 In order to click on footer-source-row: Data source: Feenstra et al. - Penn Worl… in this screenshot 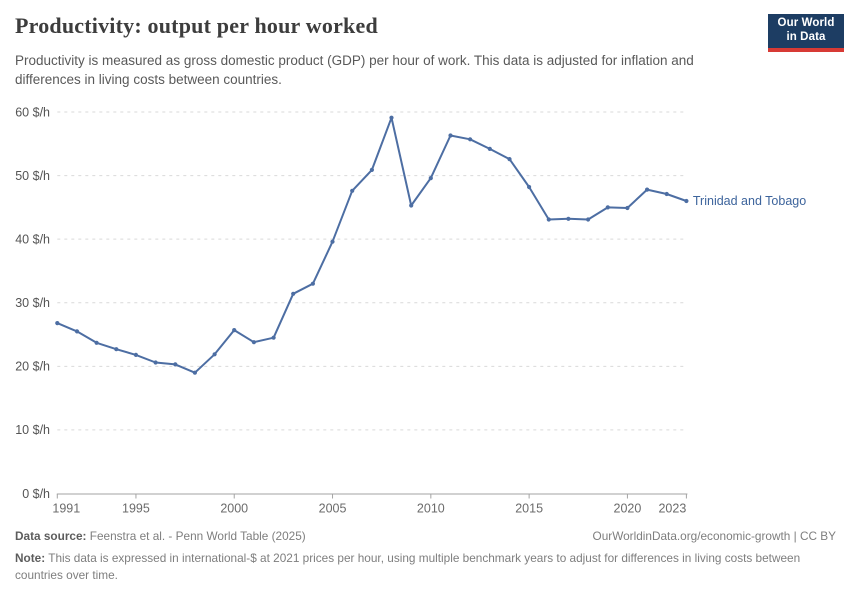, I will do `click(425, 536)`.